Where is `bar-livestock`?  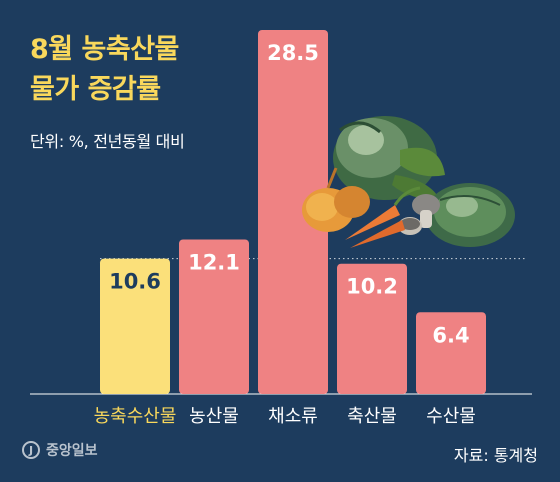 bar-livestock is located at coordinates (372, 328).